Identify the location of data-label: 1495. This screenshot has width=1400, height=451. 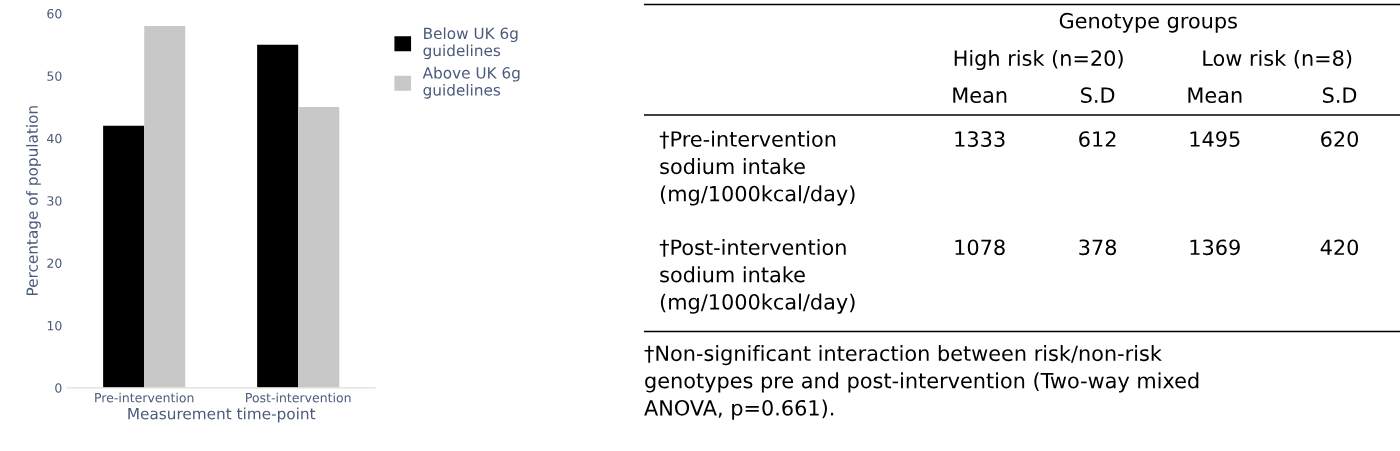
(1215, 139).